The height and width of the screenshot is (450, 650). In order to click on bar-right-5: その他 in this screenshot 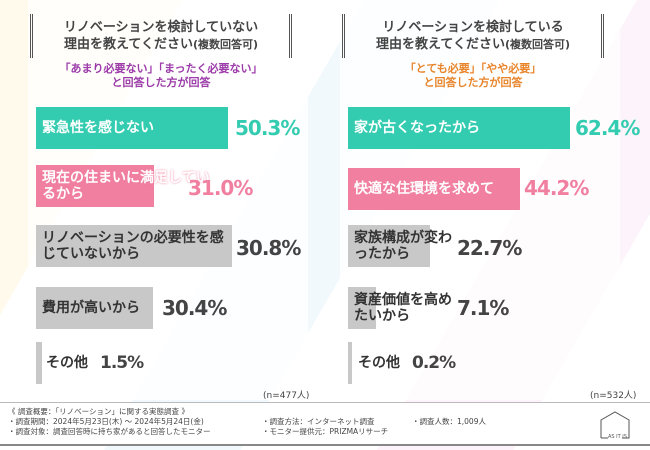, I will do `click(388, 363)`.